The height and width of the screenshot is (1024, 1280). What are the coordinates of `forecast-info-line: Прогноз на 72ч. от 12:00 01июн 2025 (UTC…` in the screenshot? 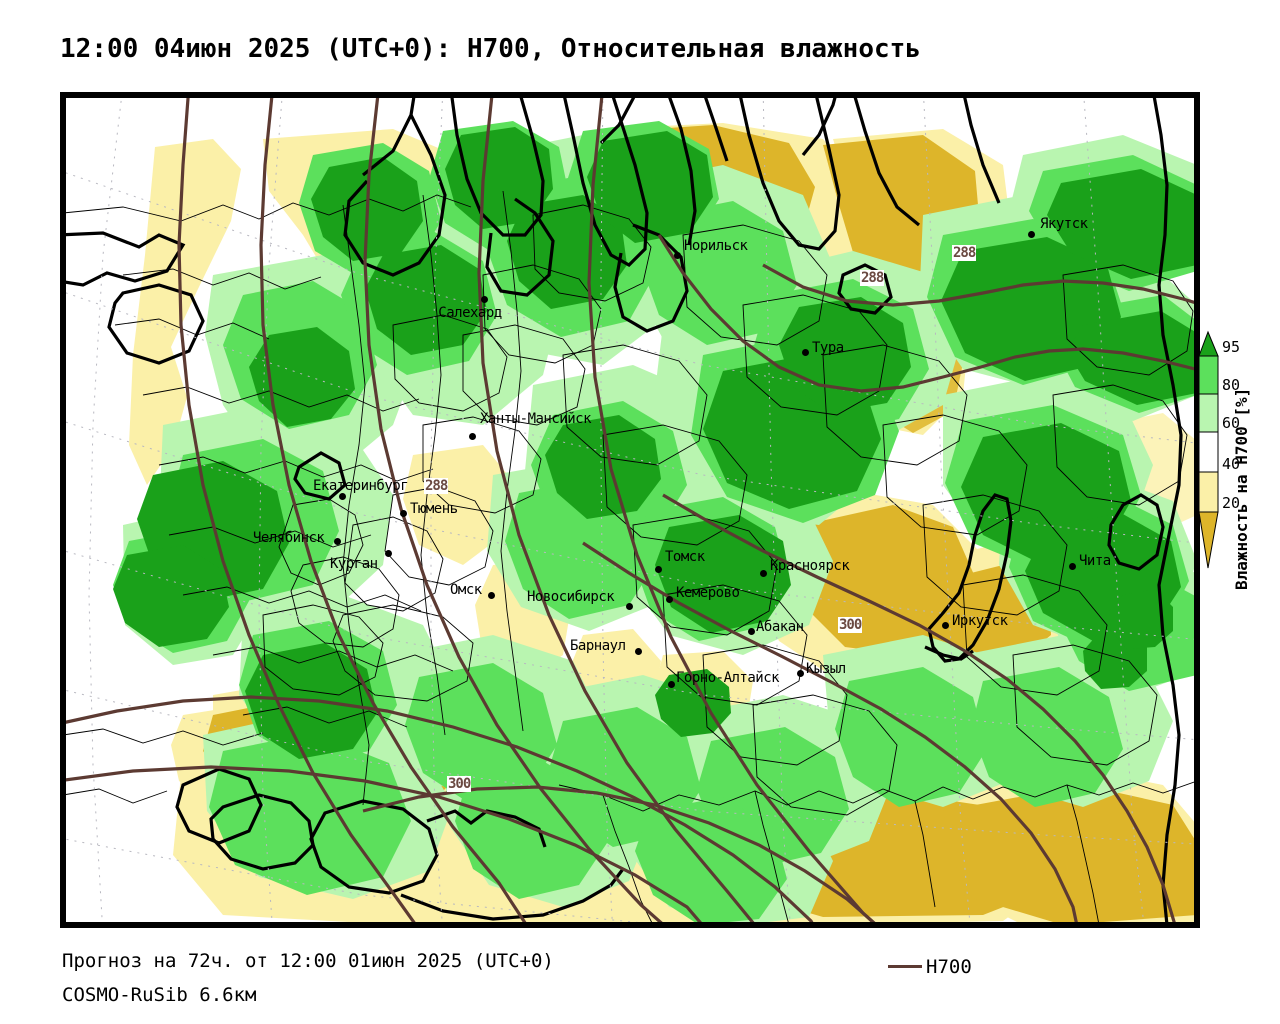 It's located at (308, 961).